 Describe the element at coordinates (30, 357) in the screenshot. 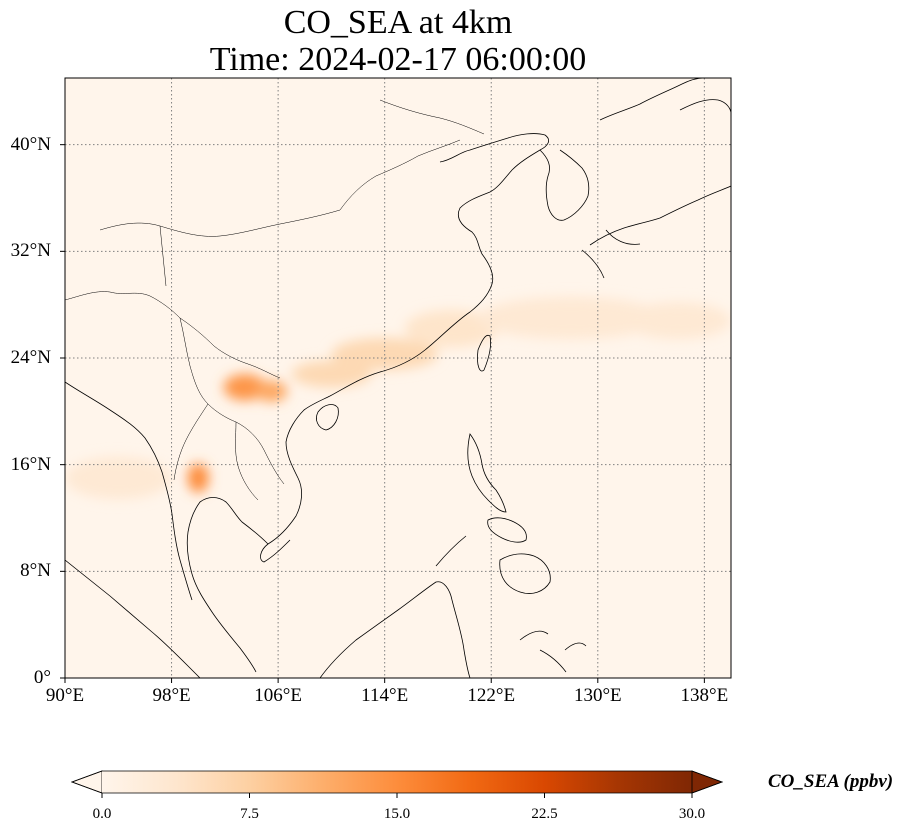

I see `lat-tick-label: 24°N` at that location.